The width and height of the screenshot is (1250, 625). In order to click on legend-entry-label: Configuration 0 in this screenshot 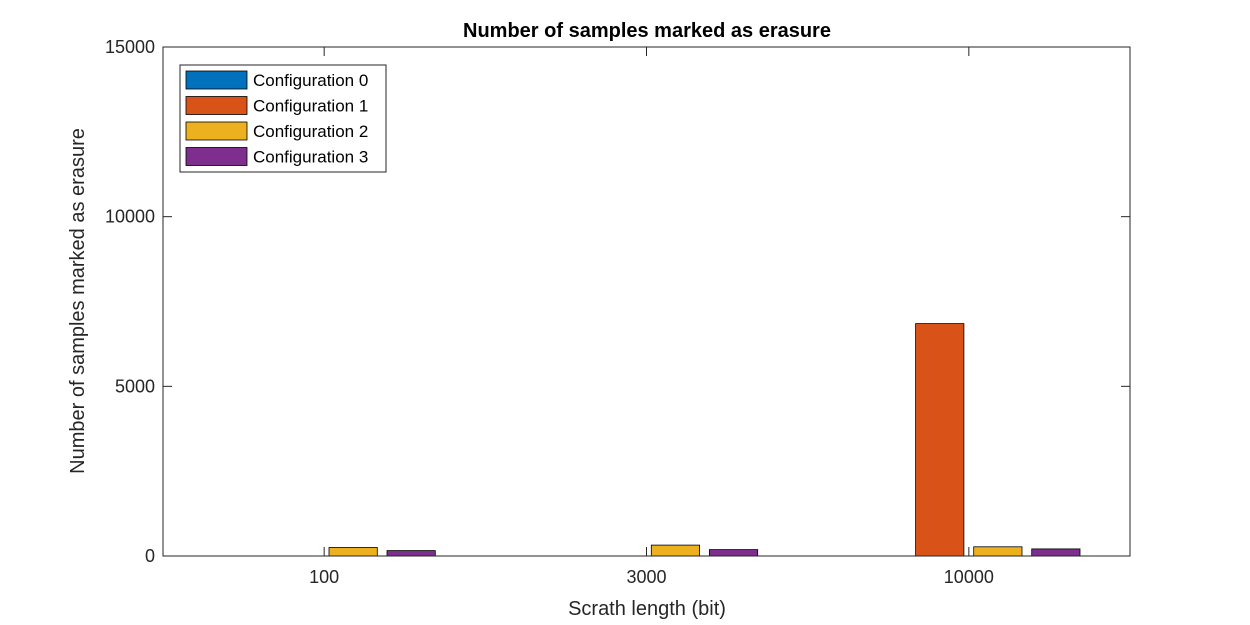, I will do `click(310, 80)`.